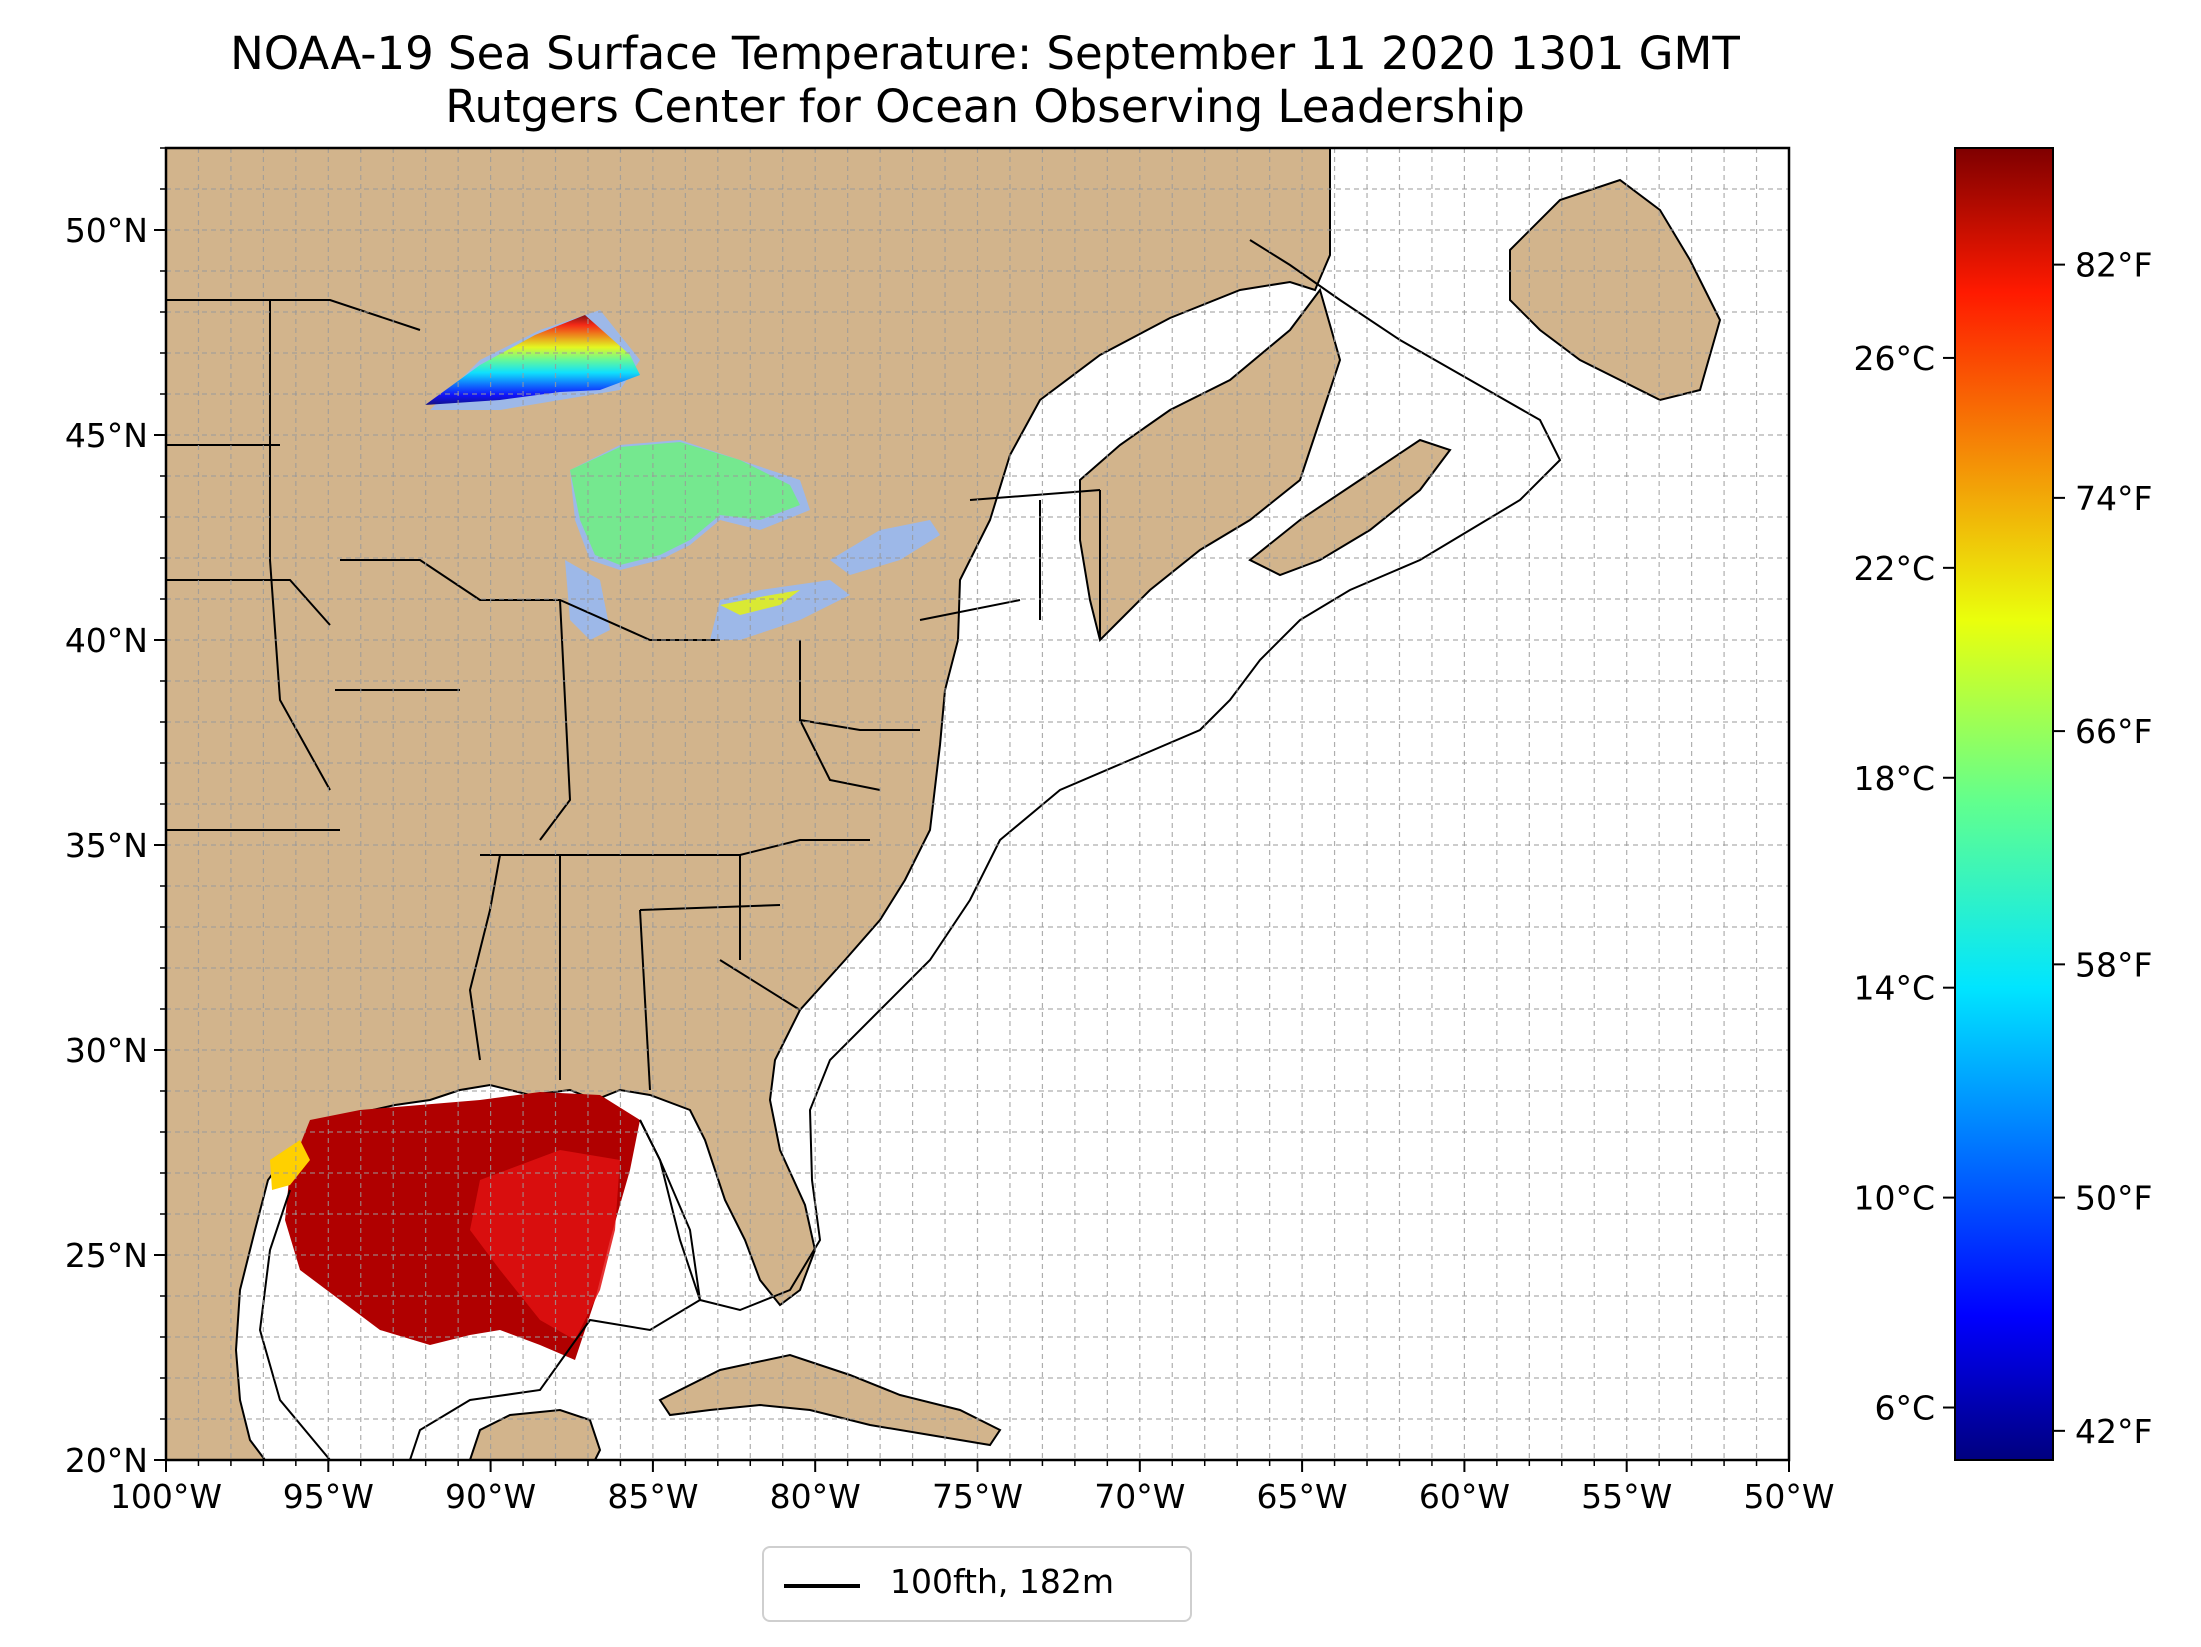  I want to click on x-tick-label: 65°W, so click(1302, 1496).